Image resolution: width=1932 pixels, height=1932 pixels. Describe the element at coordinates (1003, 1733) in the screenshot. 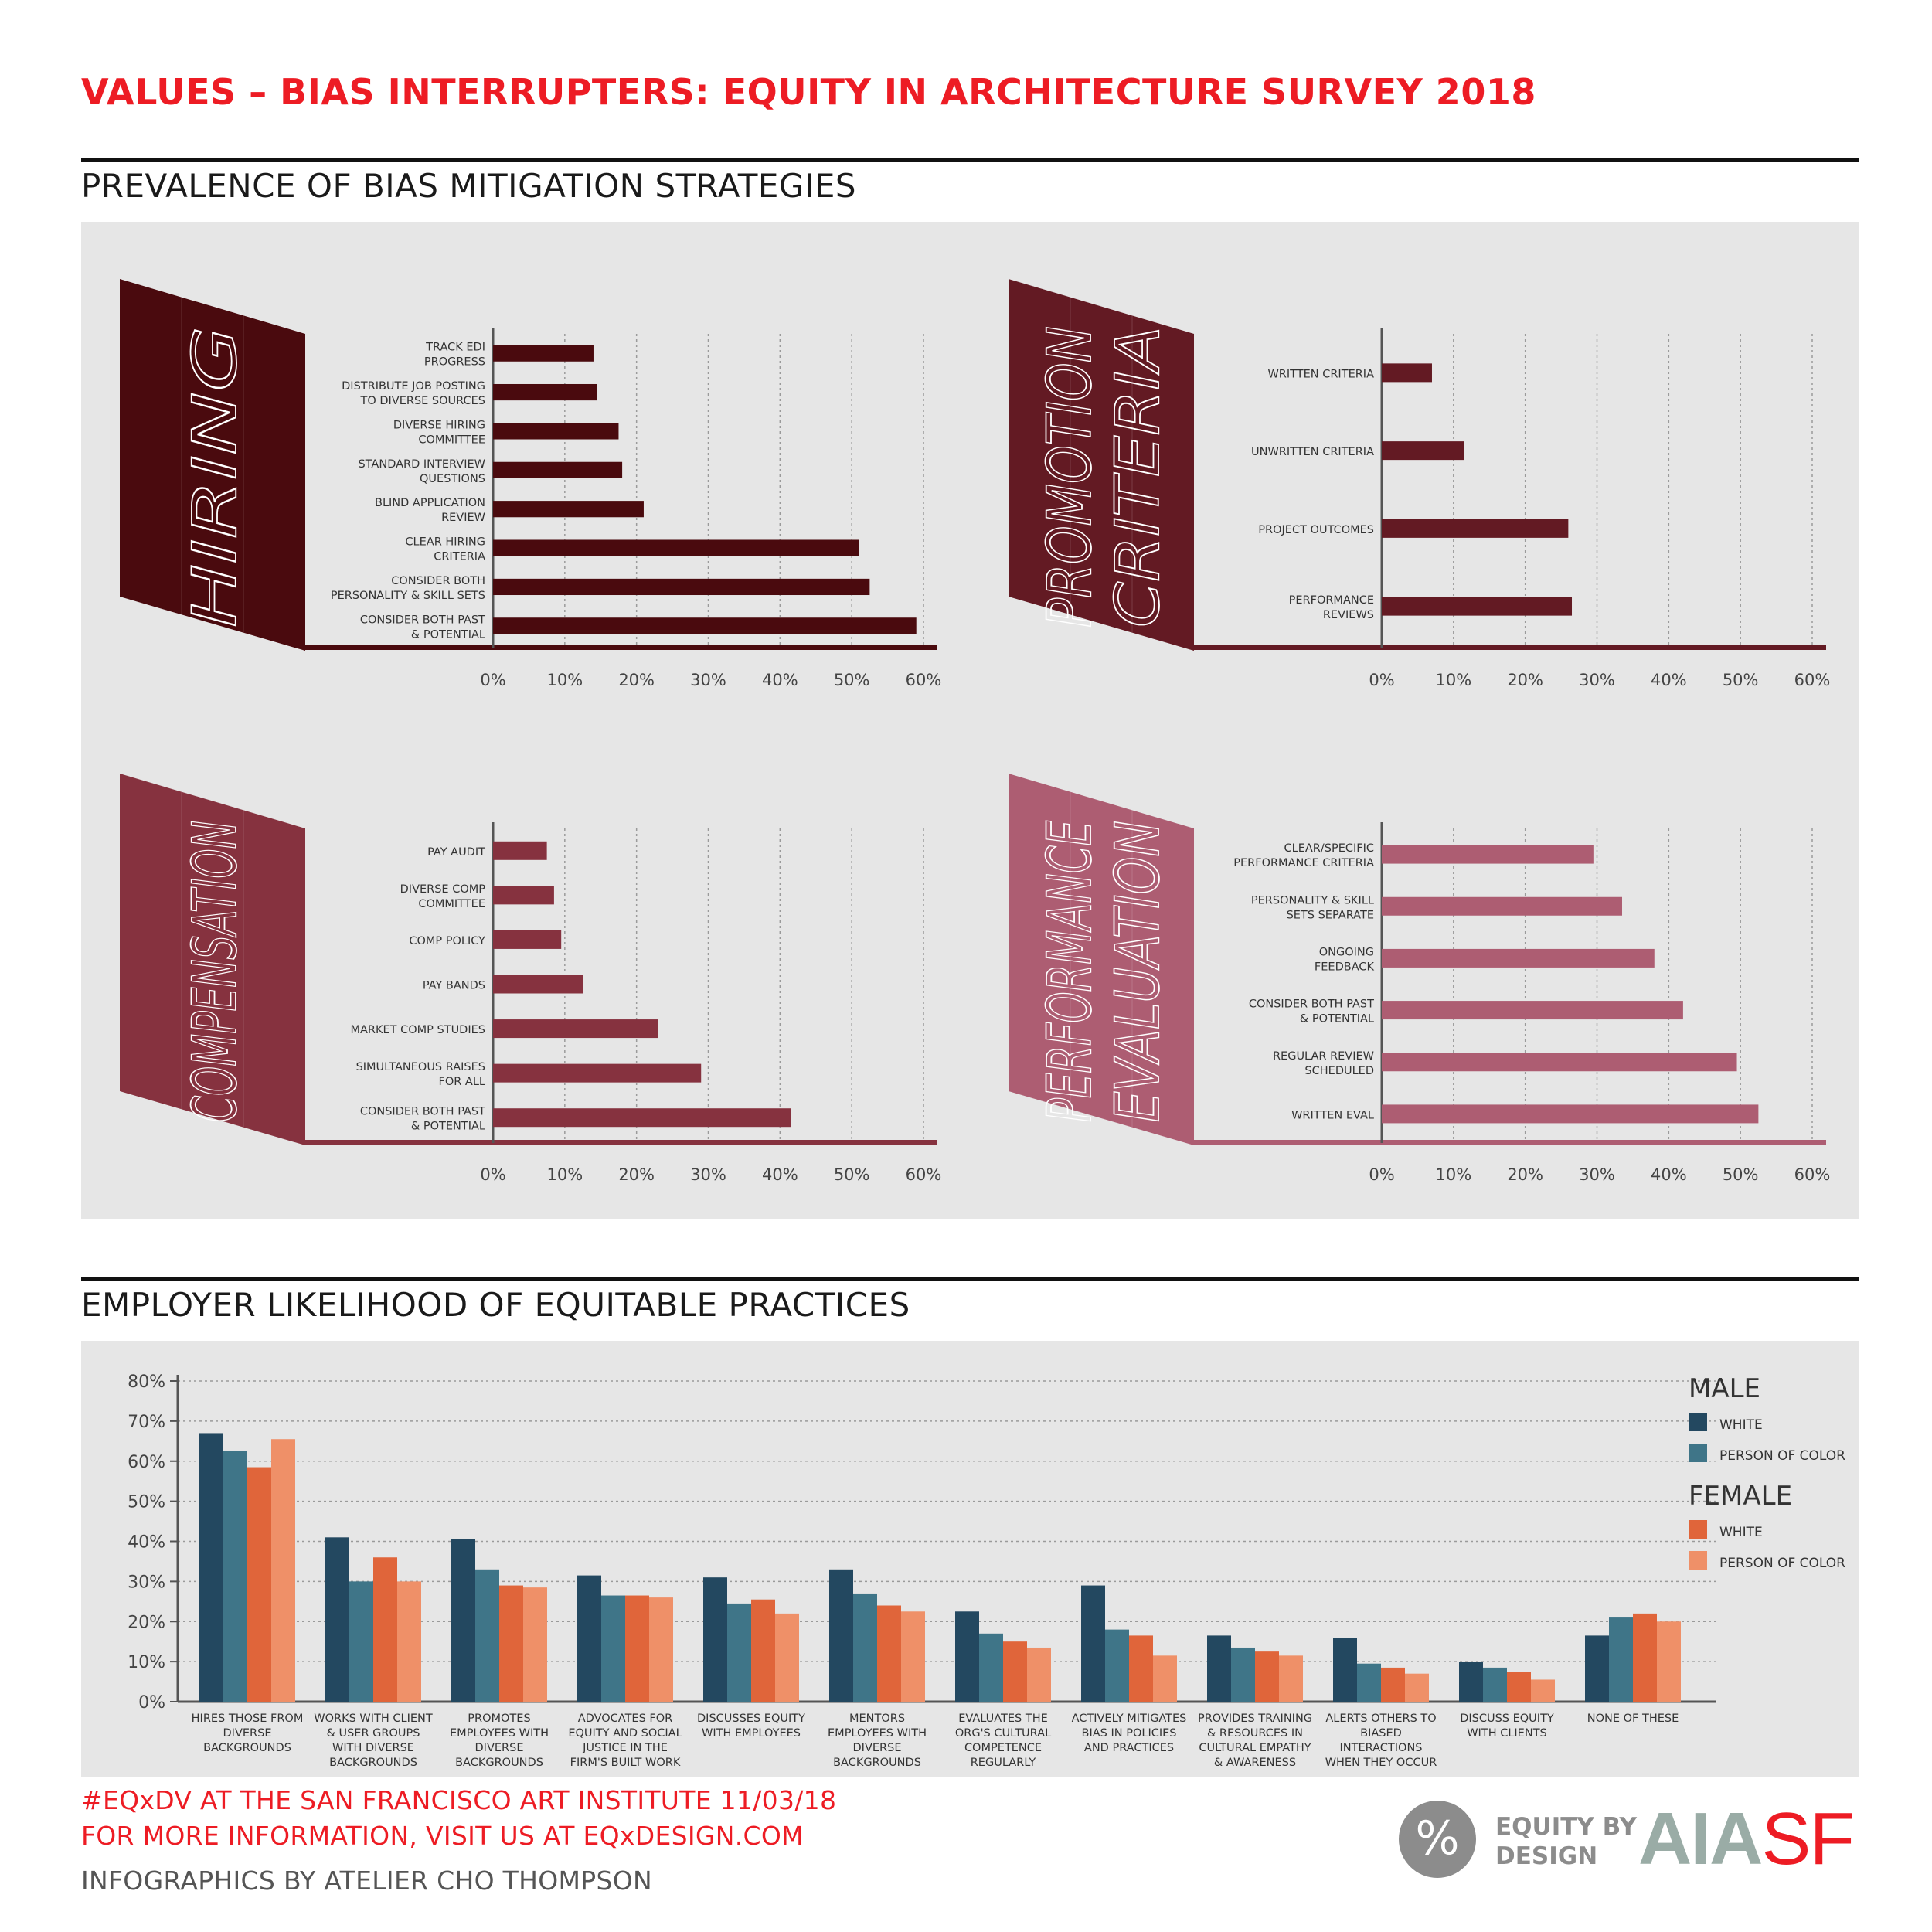

I see `category-label: ORG'S CULTURAL` at that location.